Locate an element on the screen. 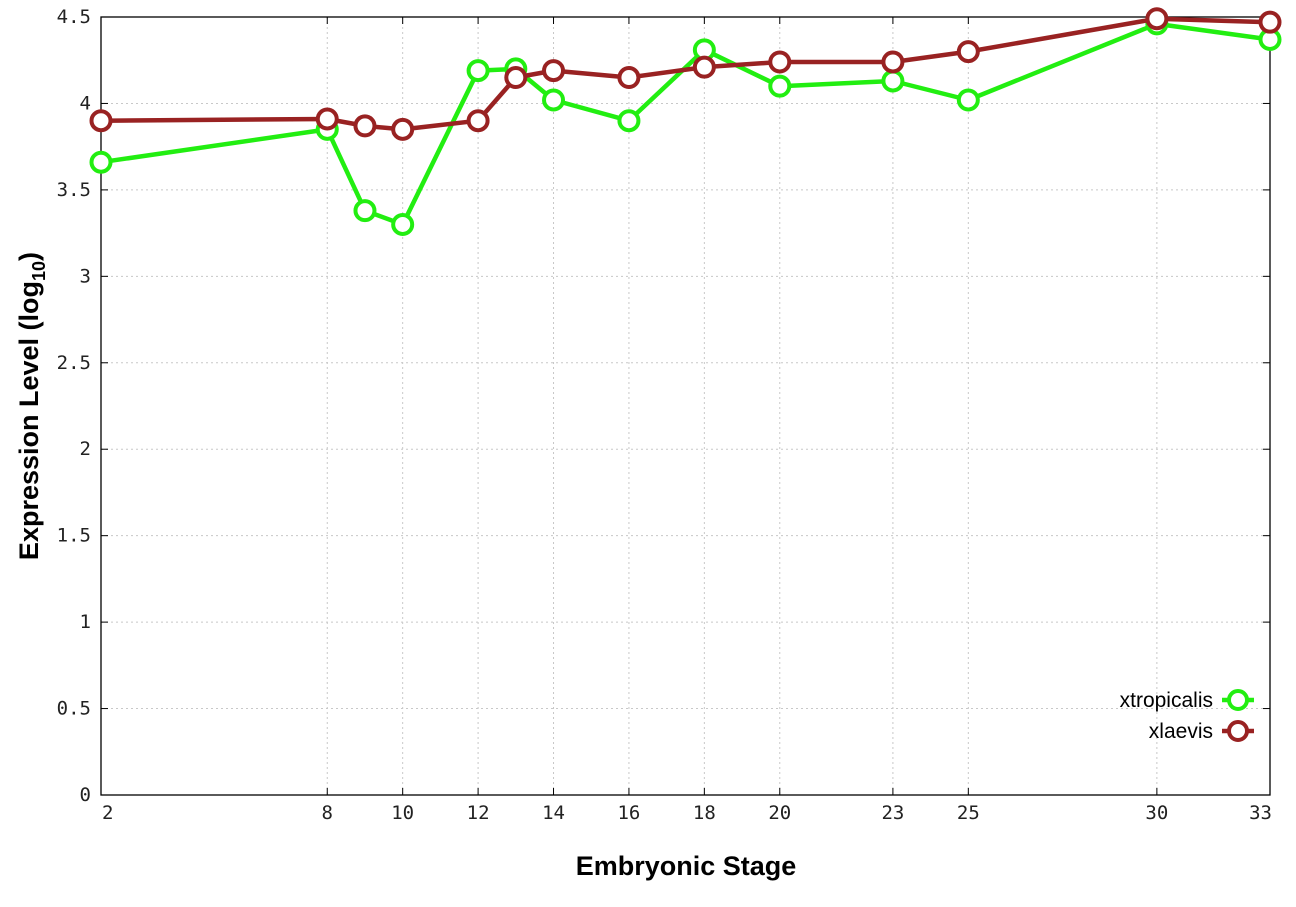 The width and height of the screenshot is (1296, 907). x-tick-label-7: 20 is located at coordinates (779, 813).